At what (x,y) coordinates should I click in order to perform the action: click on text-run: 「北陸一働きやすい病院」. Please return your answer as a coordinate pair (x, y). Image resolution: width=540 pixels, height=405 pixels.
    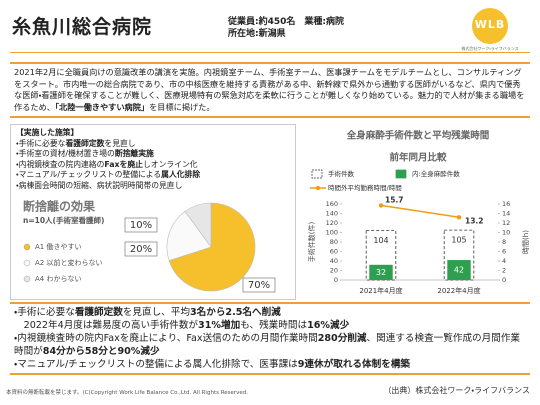
    Looking at the image, I should click on (102, 106).